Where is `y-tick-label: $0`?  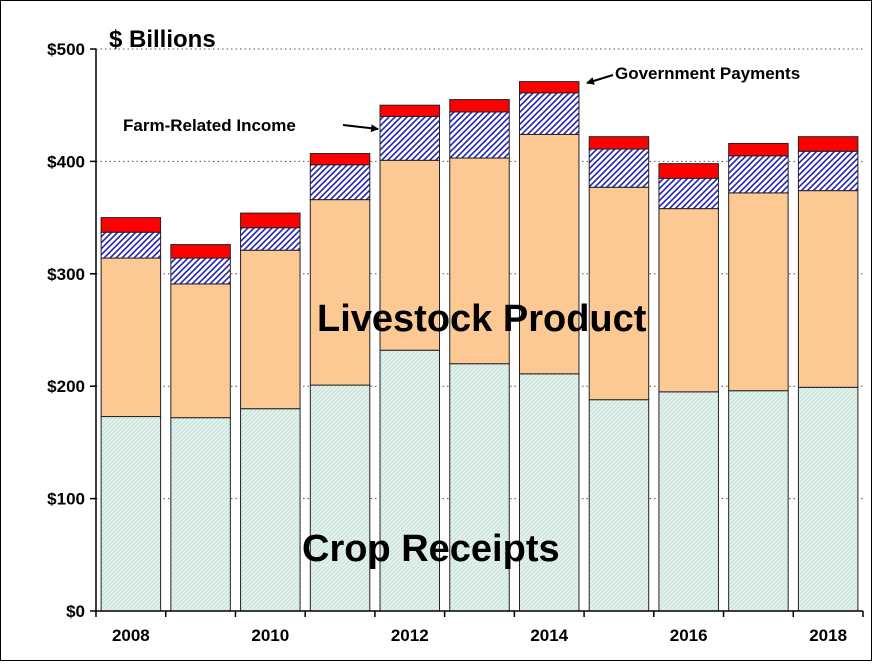 y-tick-label: $0 is located at coordinates (75, 611).